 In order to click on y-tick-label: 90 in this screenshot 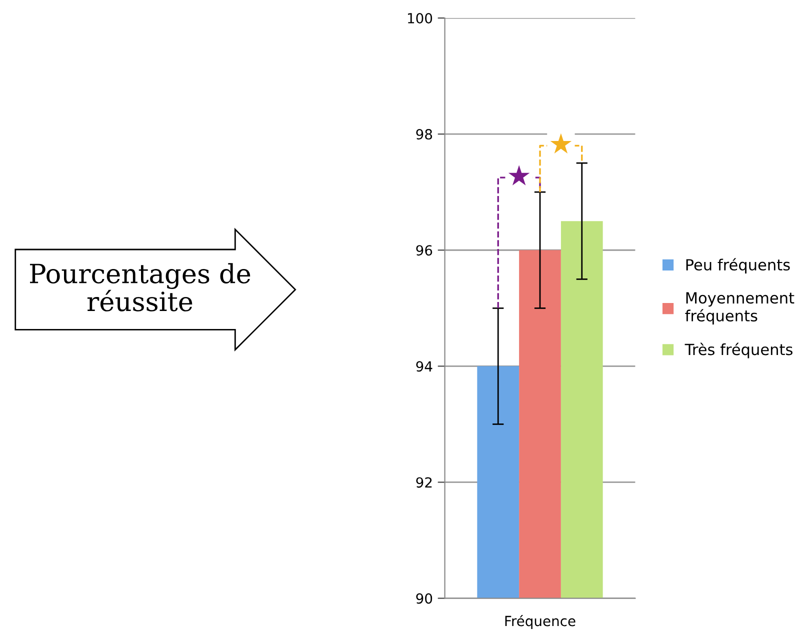, I will do `click(424, 598)`.